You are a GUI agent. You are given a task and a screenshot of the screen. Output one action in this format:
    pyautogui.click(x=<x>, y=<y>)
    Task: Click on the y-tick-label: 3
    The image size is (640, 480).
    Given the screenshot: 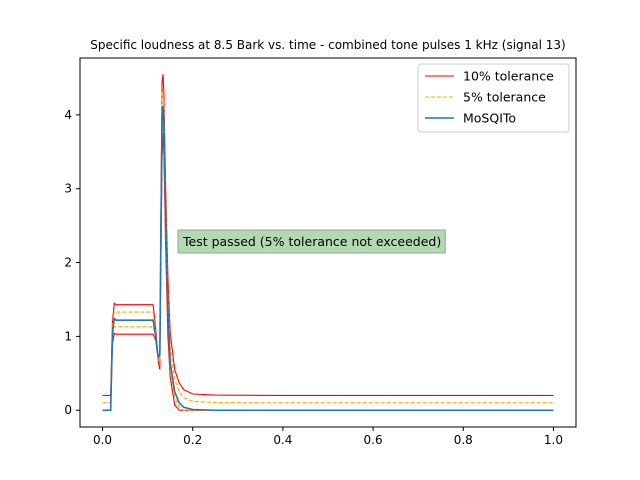 What is the action you would take?
    pyautogui.click(x=68, y=189)
    